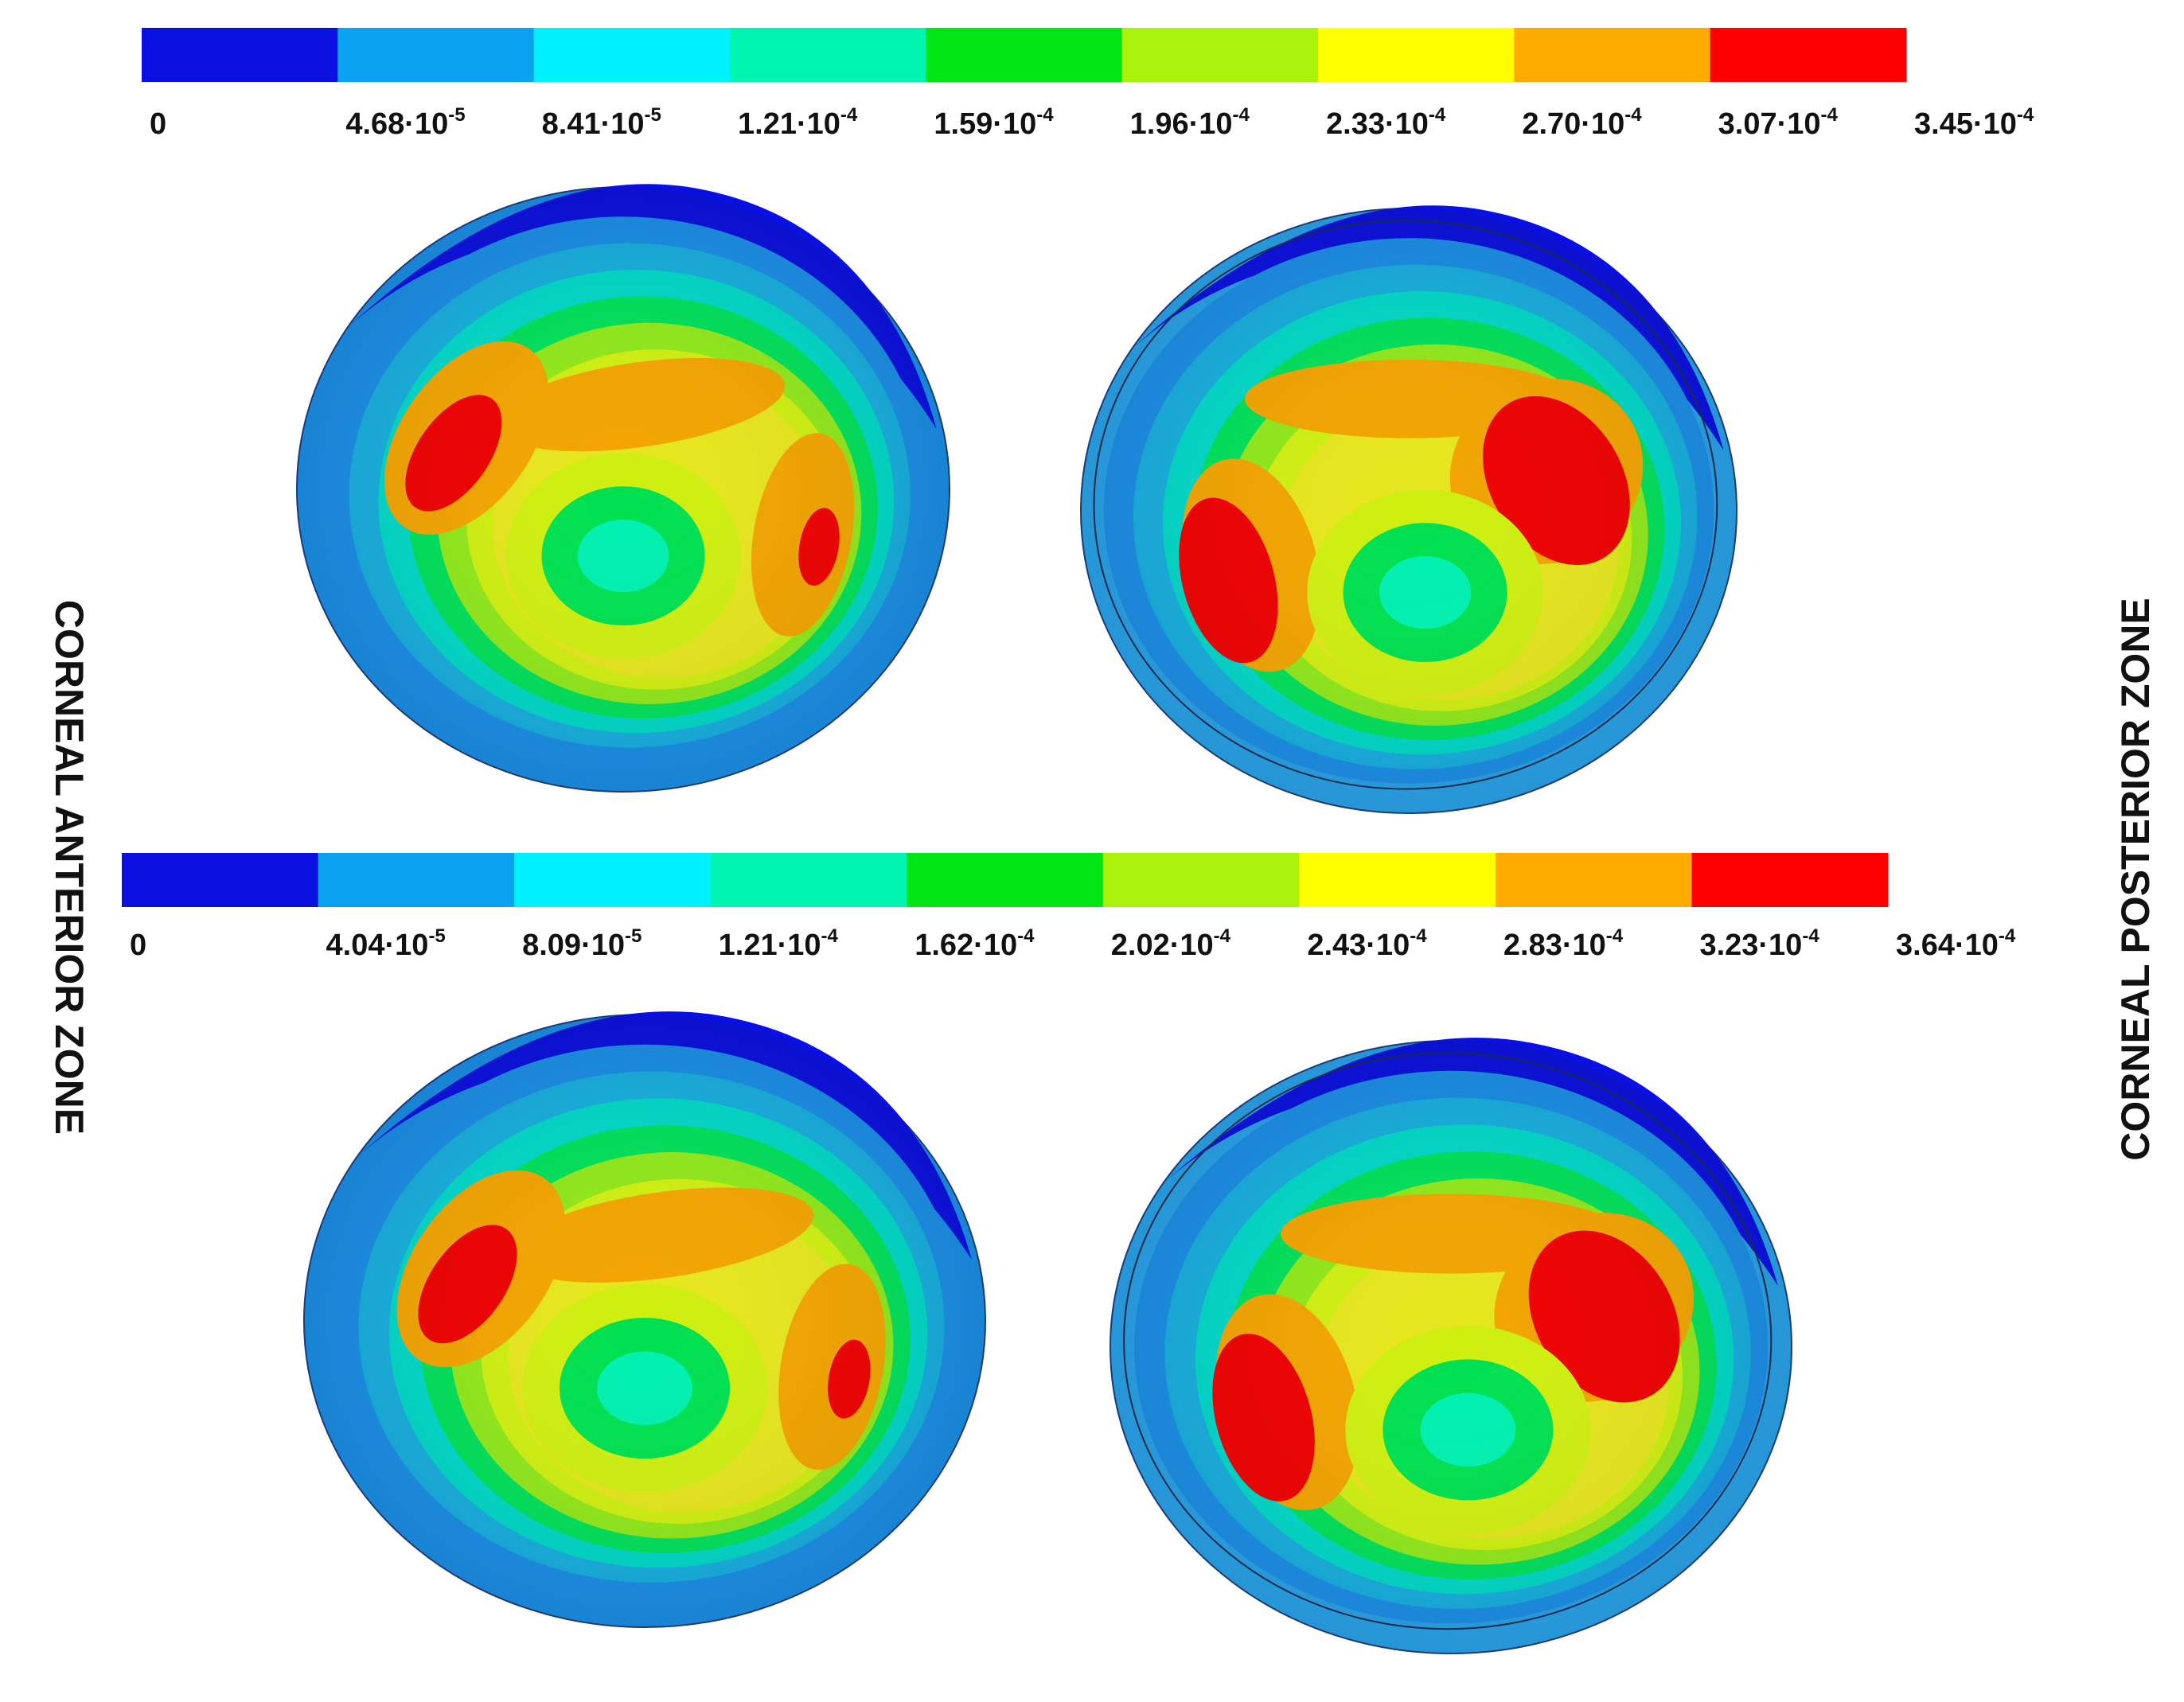 This screenshot has height=1702, width=2184. Describe the element at coordinates (405, 122) in the screenshot. I see `legend-tick-label: 4.68·10⁻⁵` at that location.